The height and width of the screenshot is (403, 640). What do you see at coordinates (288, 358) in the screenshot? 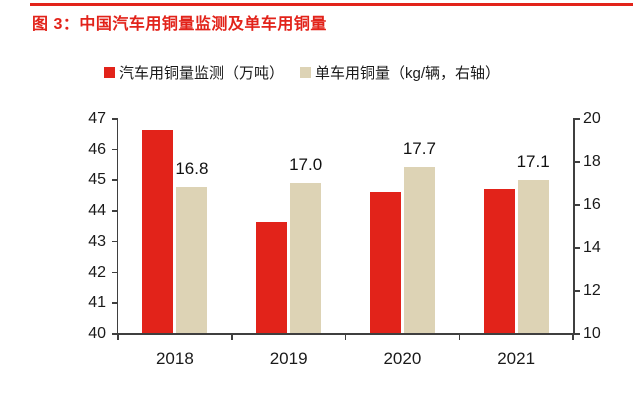
I see `x-axis-category-2019: 2019` at bounding box center [288, 358].